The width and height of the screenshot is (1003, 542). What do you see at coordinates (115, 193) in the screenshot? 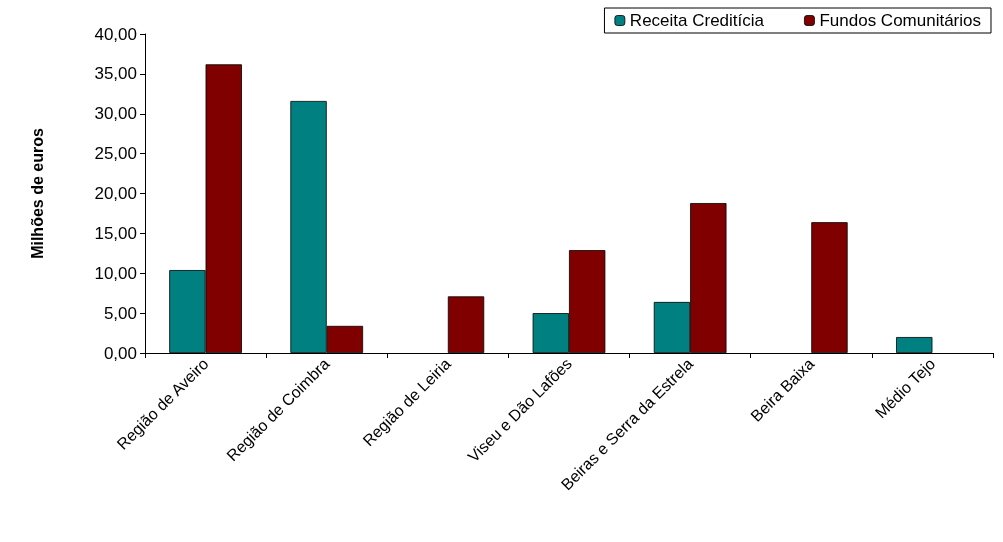
I see `y-tick-label: 20,00` at bounding box center [115, 193].